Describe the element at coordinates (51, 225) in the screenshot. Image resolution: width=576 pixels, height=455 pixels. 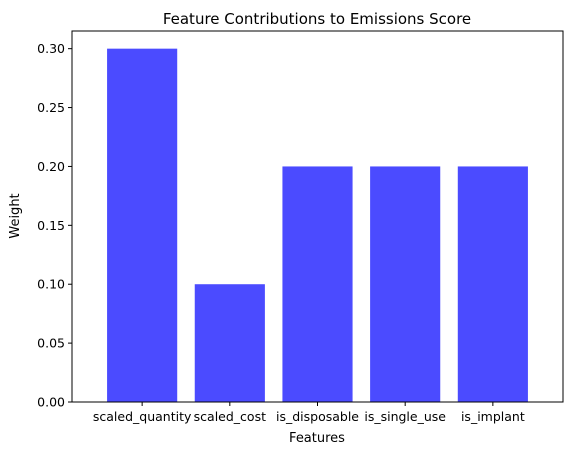
I see `y-tick-label: 0.15` at that location.